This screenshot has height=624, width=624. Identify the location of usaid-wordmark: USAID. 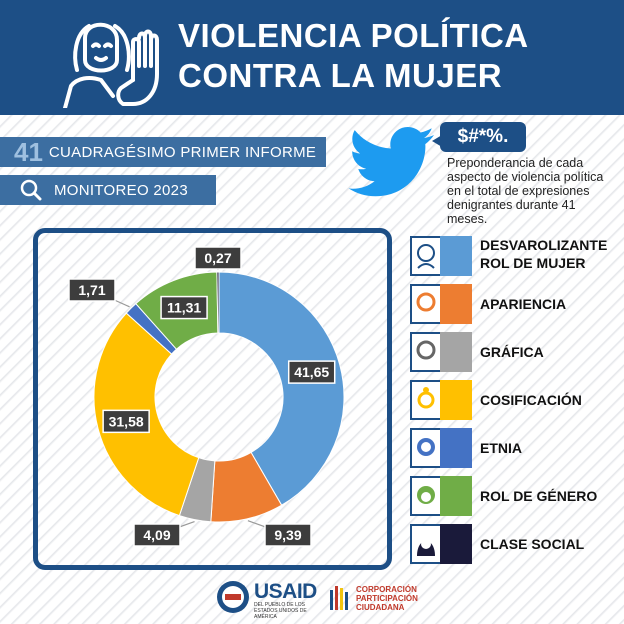
(285, 591).